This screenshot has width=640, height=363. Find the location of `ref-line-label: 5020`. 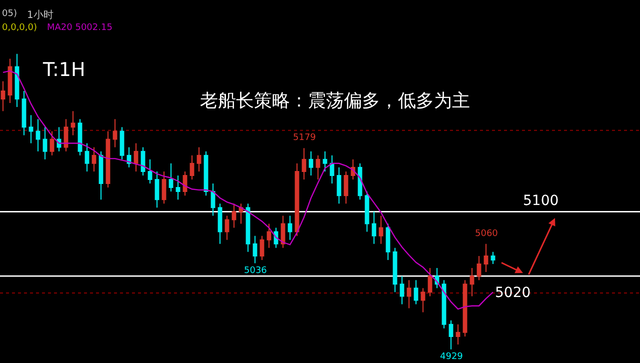

ref-line-label: 5020 is located at coordinates (513, 293).